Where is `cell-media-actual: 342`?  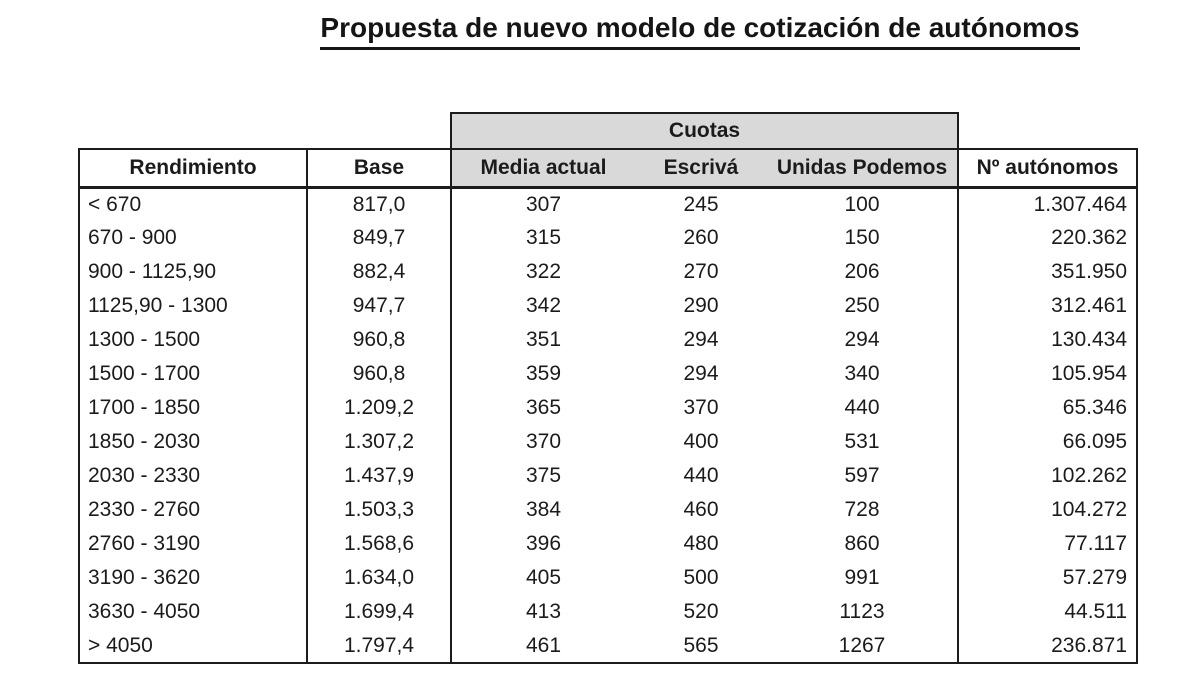 cell-media-actual: 342 is located at coordinates (543, 305).